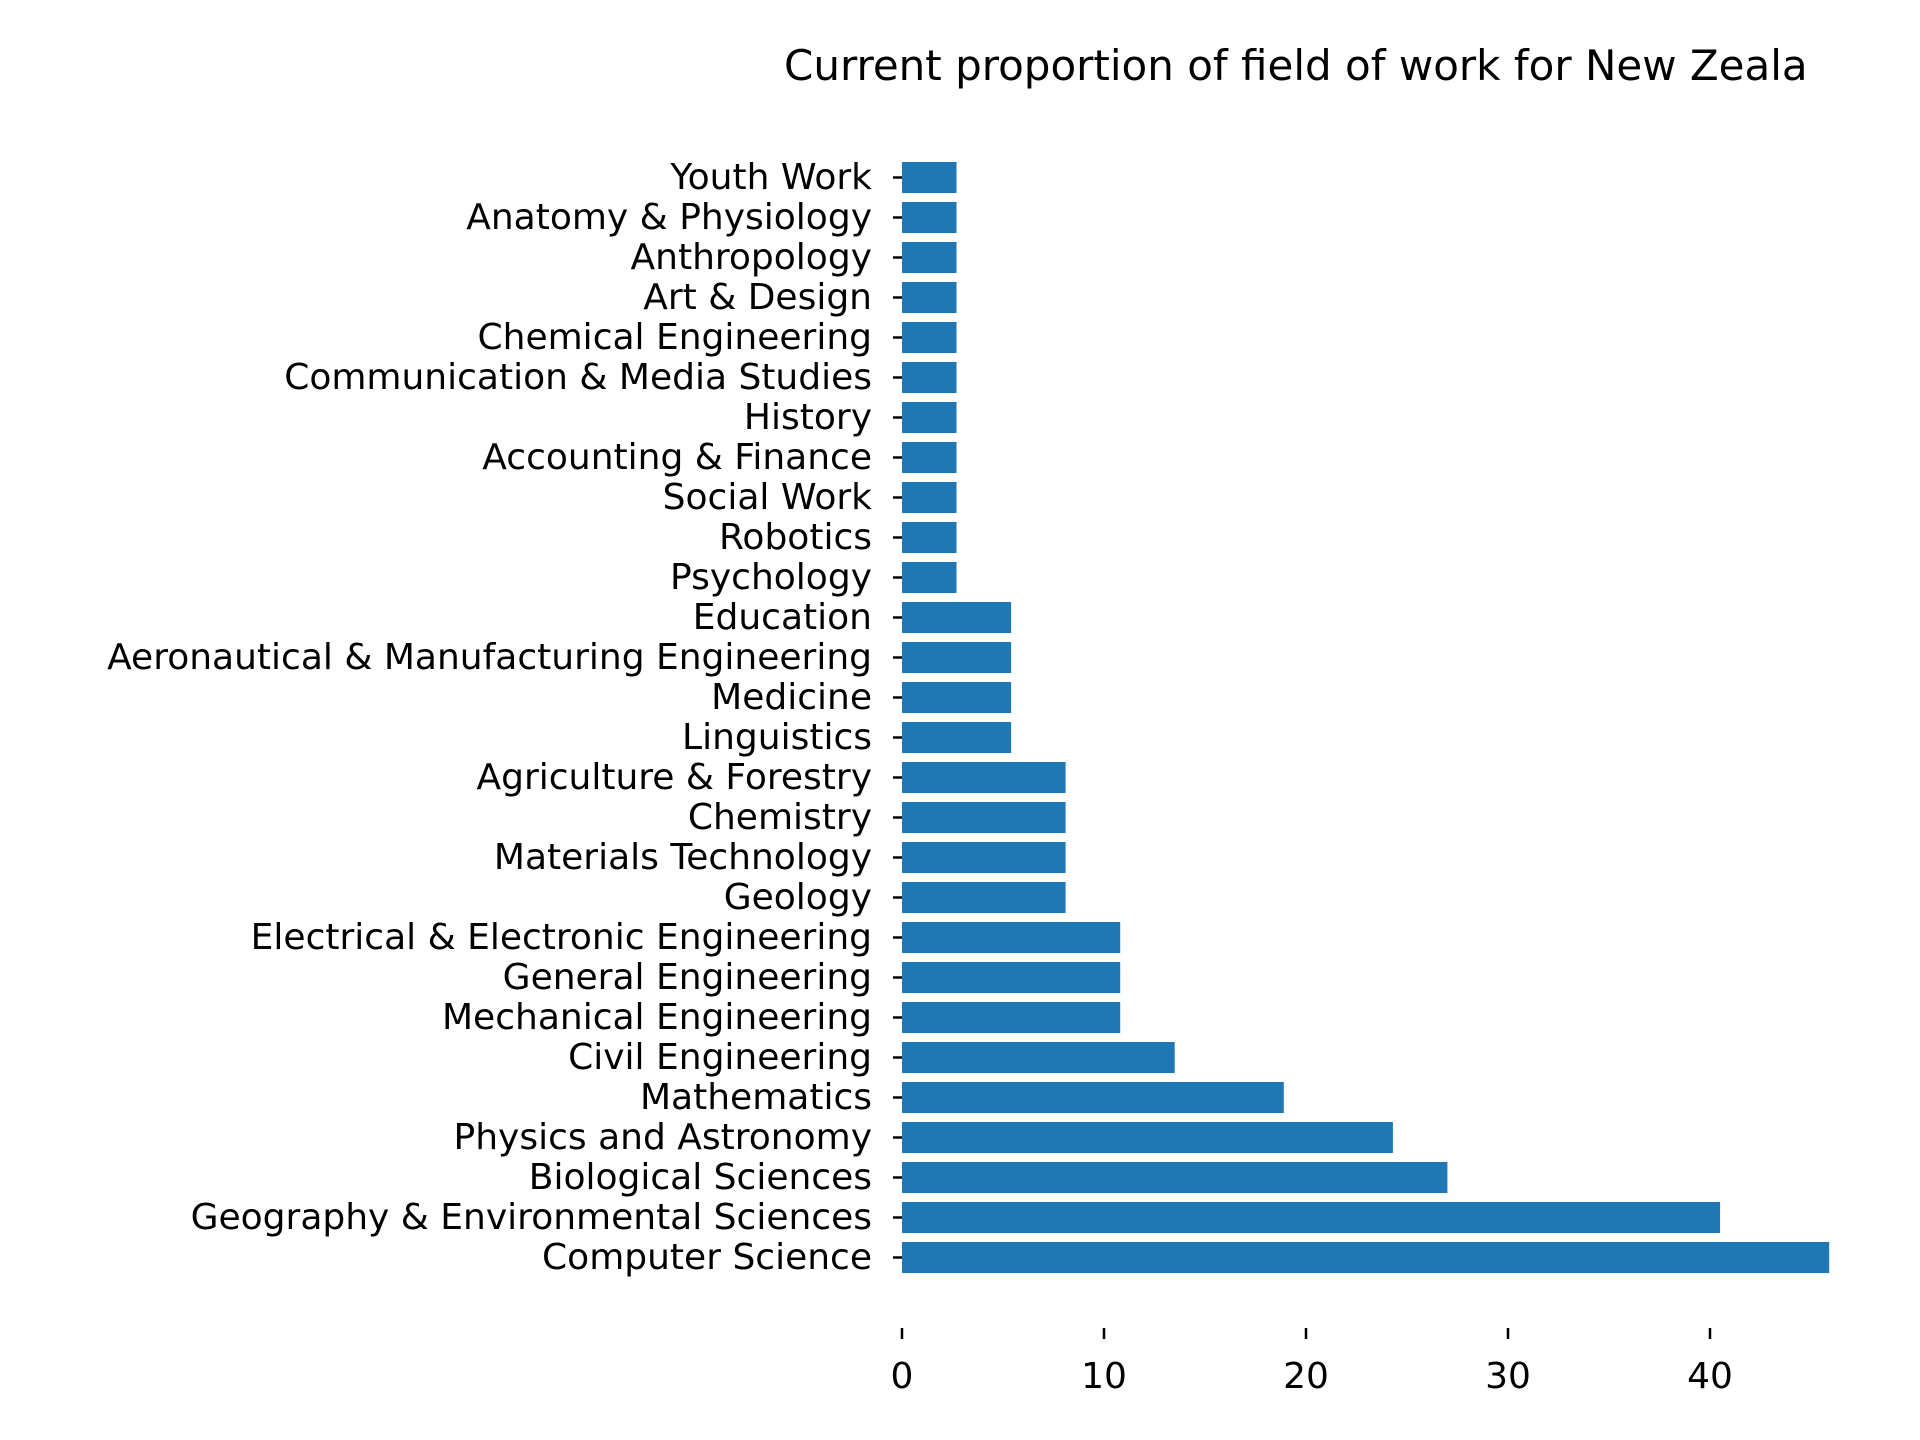 This screenshot has width=1920, height=1440. What do you see at coordinates (669, 217) in the screenshot?
I see `y-tick-label-anatomy-and-physiology: Anatomy & Physiology` at bounding box center [669, 217].